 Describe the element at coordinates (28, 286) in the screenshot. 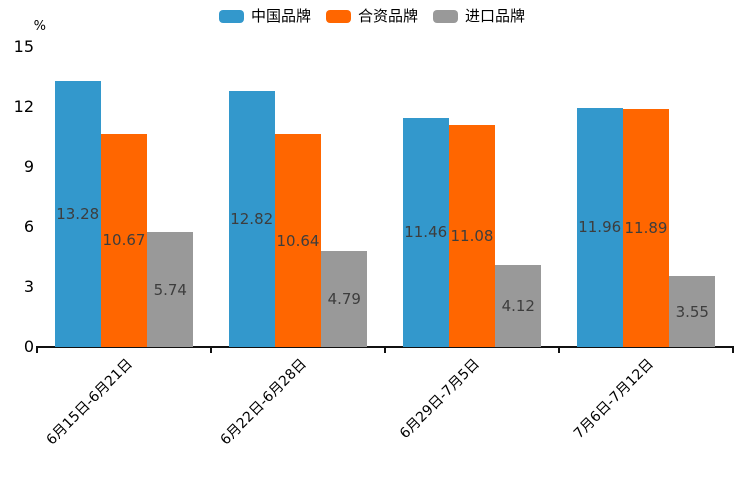

I see `y-tick-label: 3` at that location.